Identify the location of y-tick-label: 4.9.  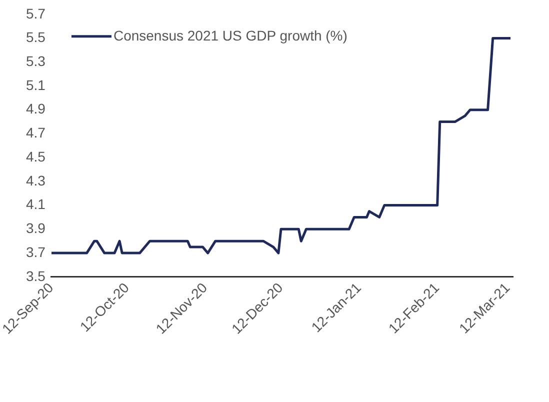
(36, 108).